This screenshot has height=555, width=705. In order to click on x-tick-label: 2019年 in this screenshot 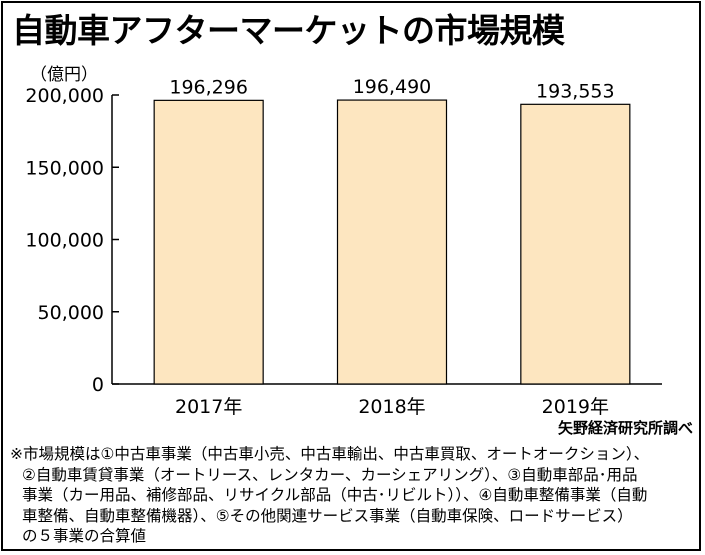, I will do `click(575, 407)`.